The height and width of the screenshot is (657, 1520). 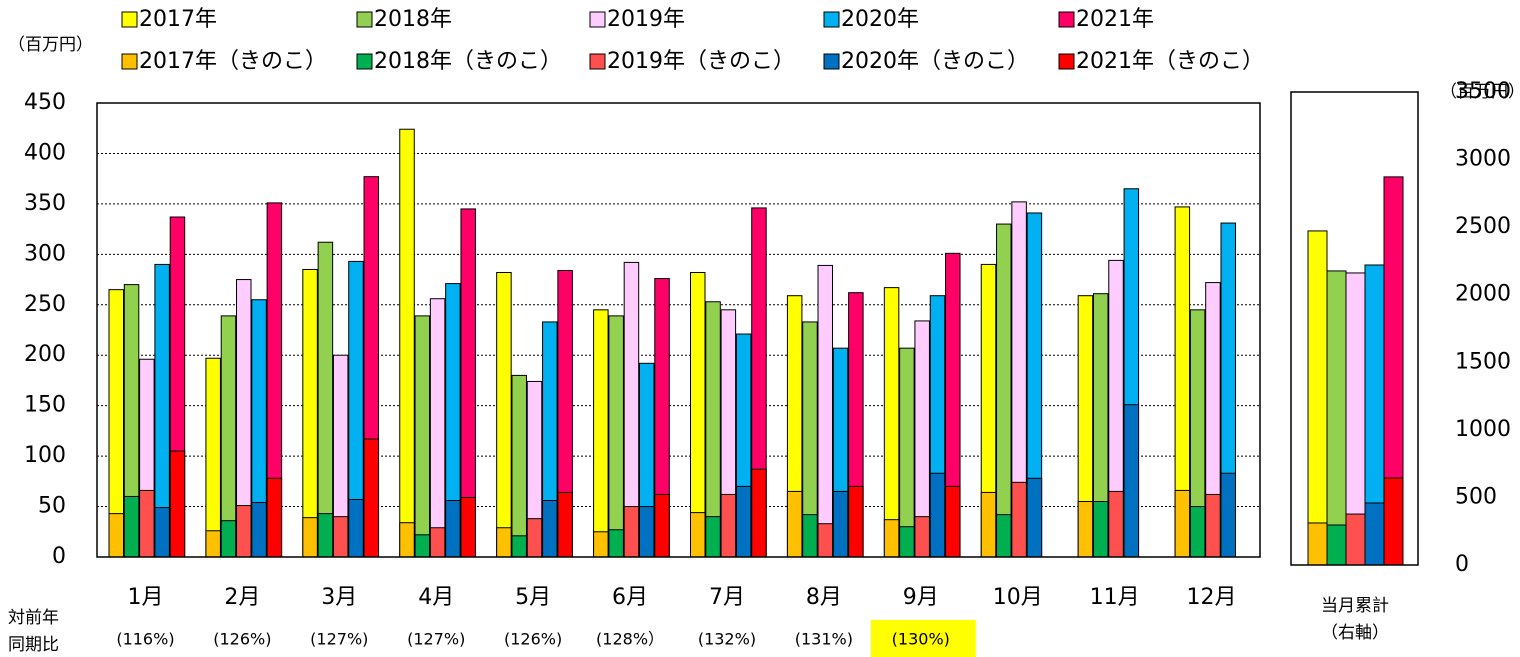 What do you see at coordinates (242, 597) in the screenshot?
I see `x-tick-label: 2月` at bounding box center [242, 597].